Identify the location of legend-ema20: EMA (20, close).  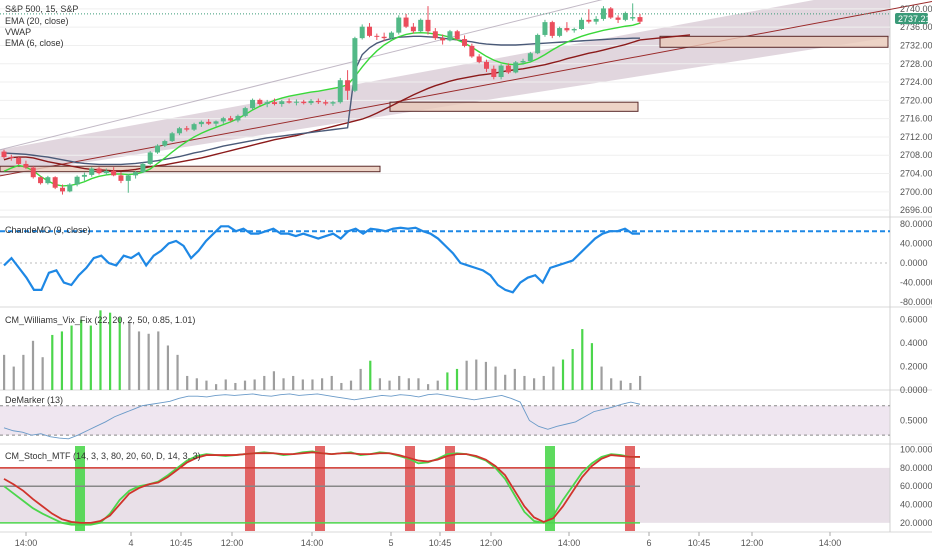
(37, 21).